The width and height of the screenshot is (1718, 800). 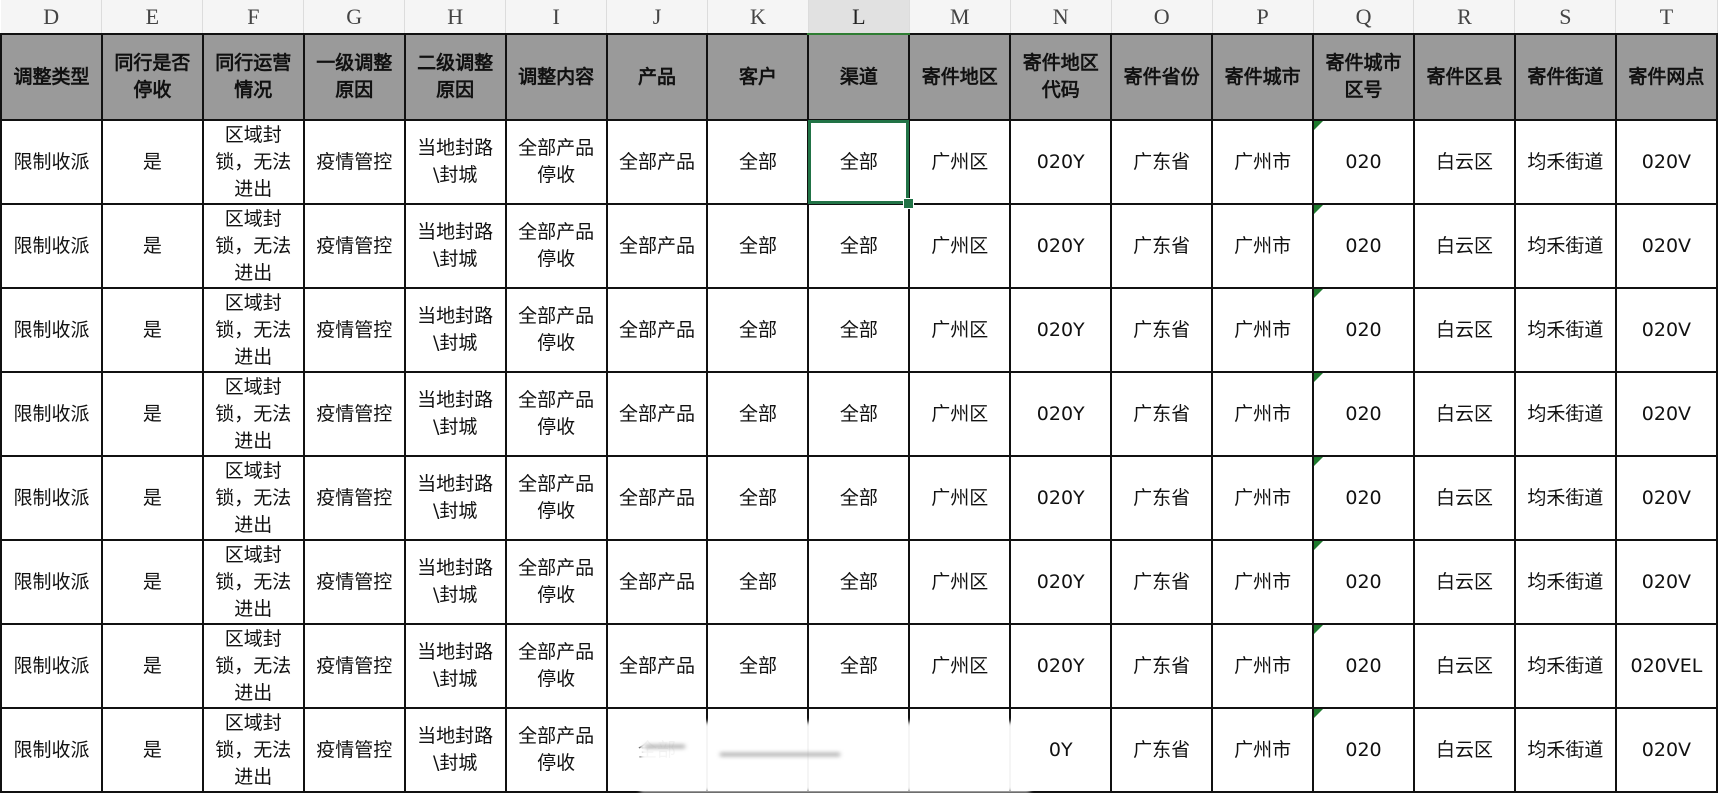 What do you see at coordinates (556, 414) in the screenshot?
I see `cell-I5: 全部产品 停收` at bounding box center [556, 414].